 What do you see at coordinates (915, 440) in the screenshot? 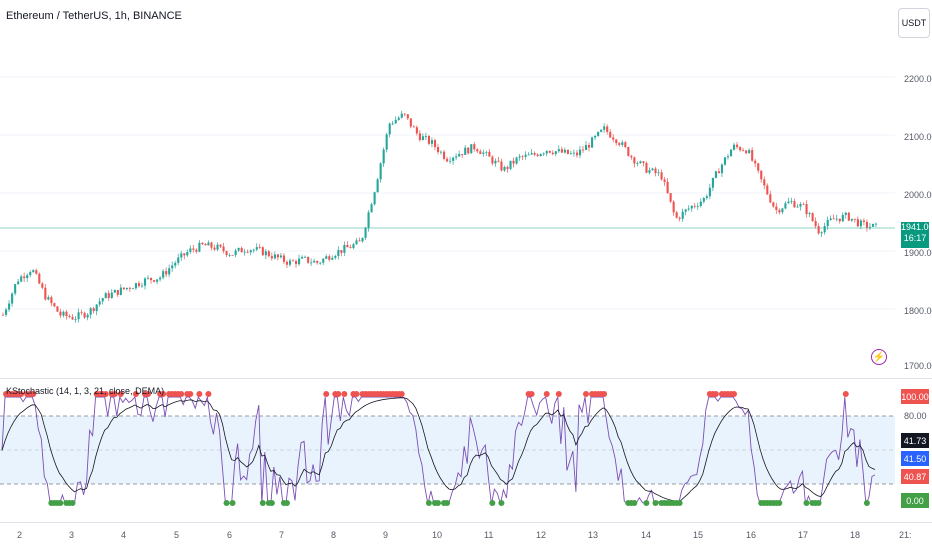
I see `badge-k-value: 41.73` at bounding box center [915, 440].